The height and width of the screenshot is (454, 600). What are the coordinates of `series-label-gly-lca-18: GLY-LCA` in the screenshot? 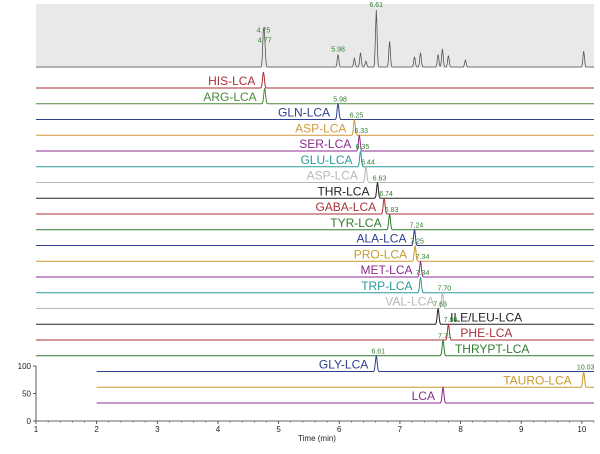 It's located at (343, 365).